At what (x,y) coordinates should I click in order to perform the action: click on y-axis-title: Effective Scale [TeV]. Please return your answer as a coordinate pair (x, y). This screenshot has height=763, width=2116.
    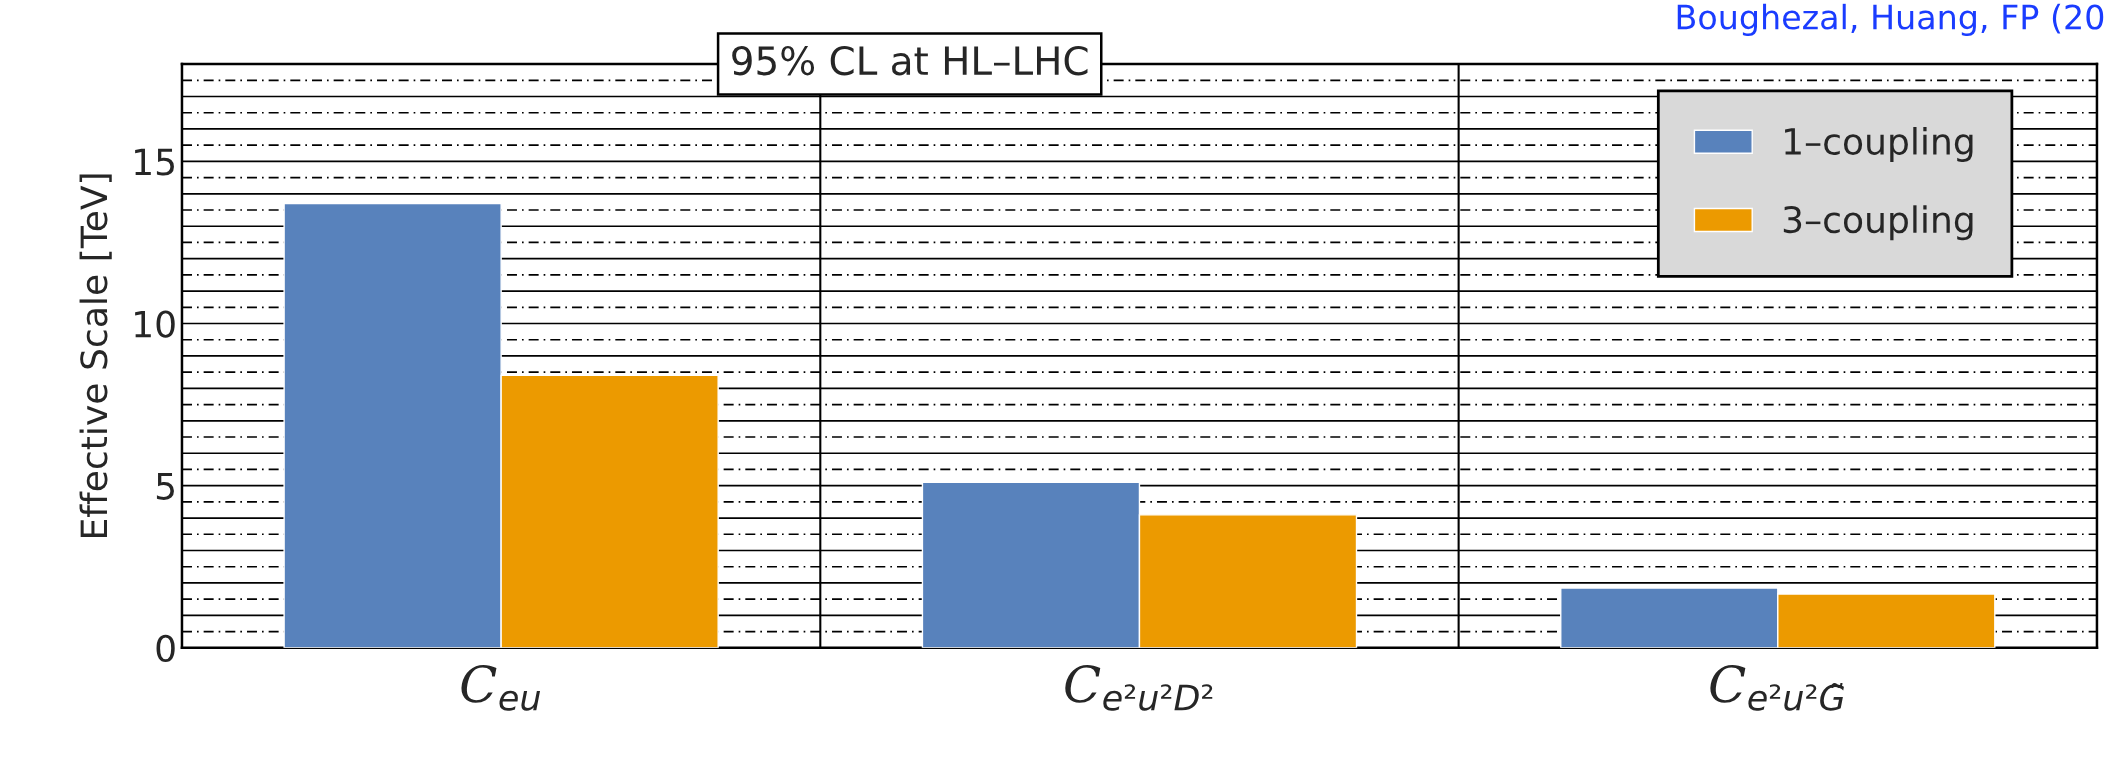
    Looking at the image, I should click on (95, 356).